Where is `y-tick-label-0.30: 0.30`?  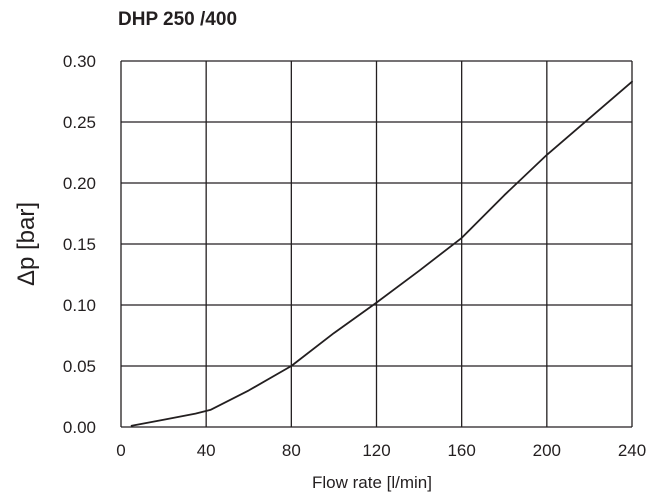
y-tick-label-0.30: 0.30 is located at coordinates (79, 61).